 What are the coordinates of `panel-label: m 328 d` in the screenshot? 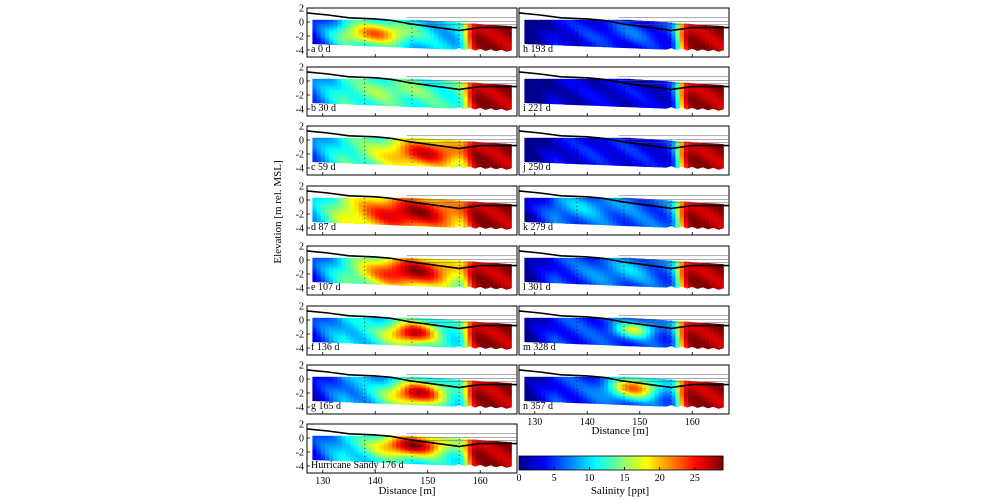 It's located at (539, 347).